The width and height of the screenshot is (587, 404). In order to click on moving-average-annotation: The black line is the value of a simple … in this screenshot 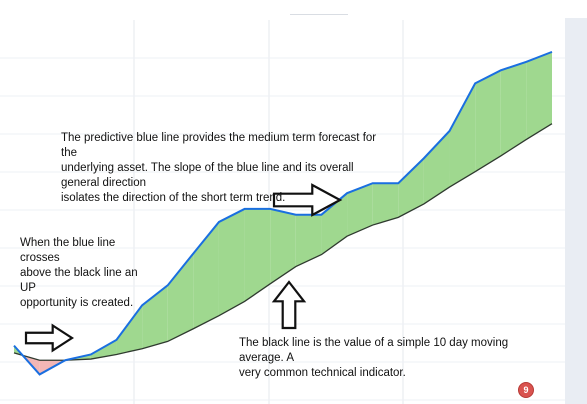, I will do `click(374, 358)`.